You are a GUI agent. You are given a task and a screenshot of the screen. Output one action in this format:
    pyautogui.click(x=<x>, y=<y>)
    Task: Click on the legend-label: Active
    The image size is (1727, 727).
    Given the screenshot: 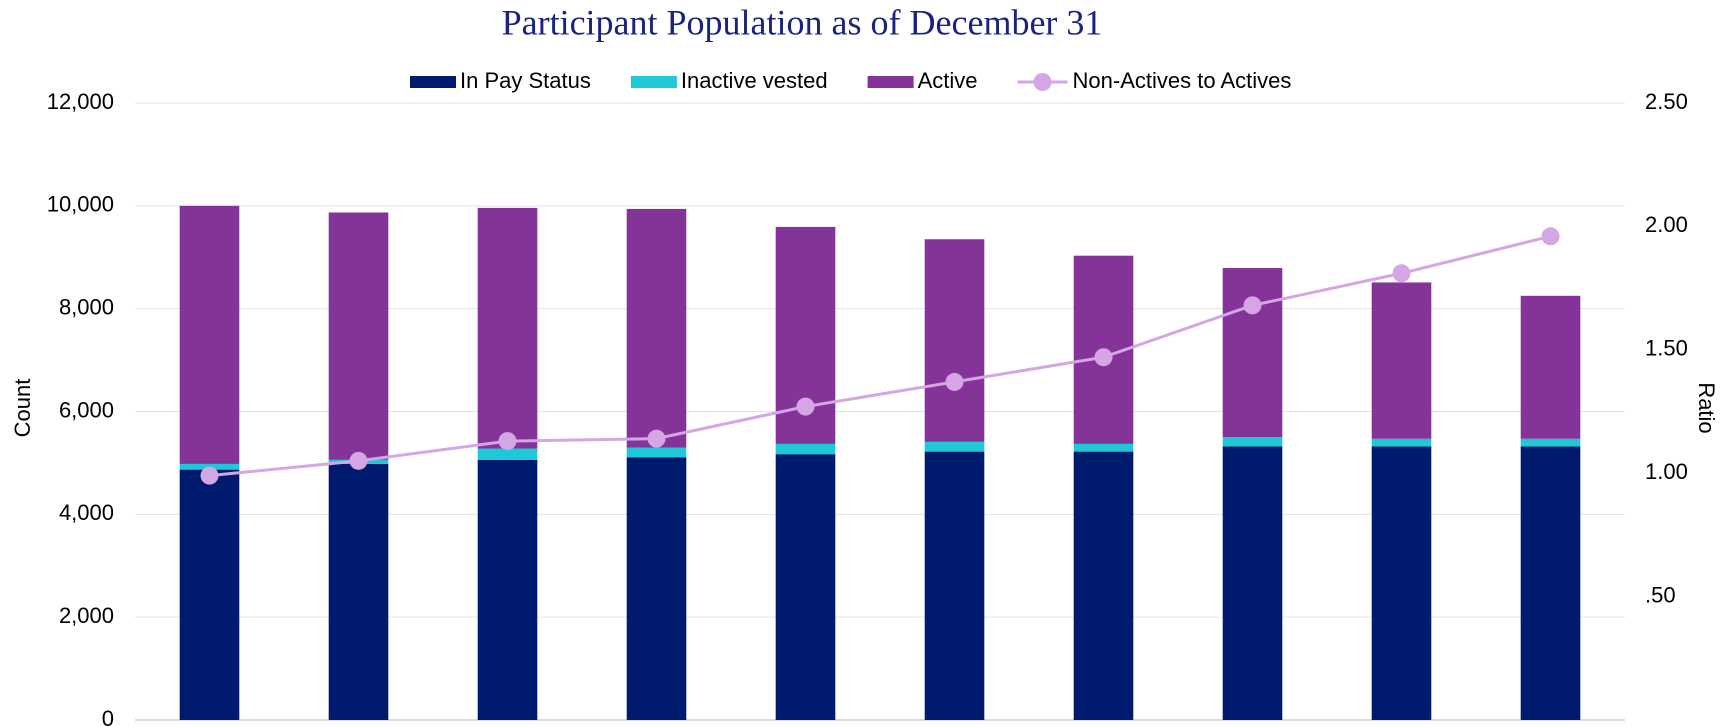 What is the action you would take?
    pyautogui.click(x=948, y=80)
    